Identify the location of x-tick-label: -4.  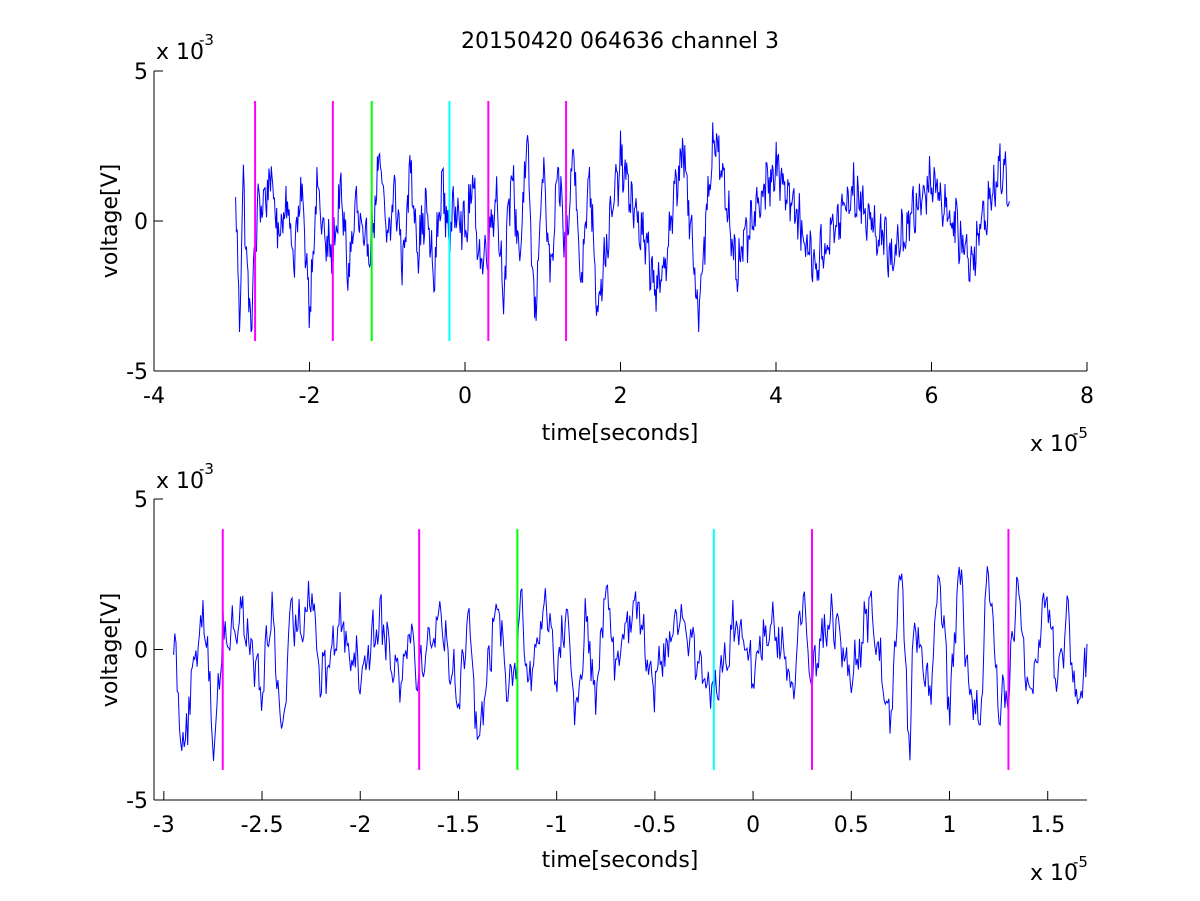
(154, 396).